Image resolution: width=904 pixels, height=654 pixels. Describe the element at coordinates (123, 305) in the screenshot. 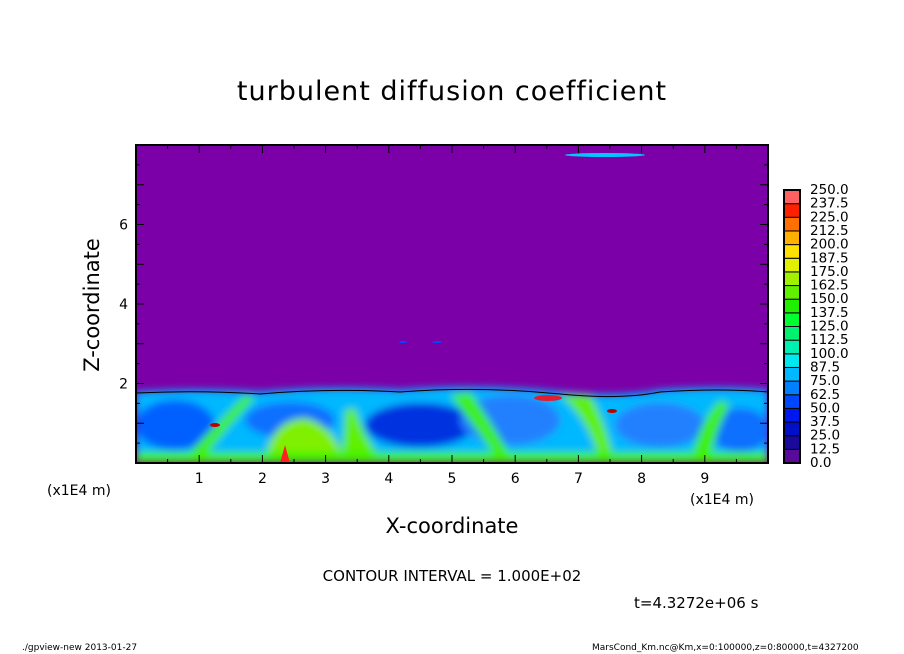

I see `y-tick-label: 4` at that location.